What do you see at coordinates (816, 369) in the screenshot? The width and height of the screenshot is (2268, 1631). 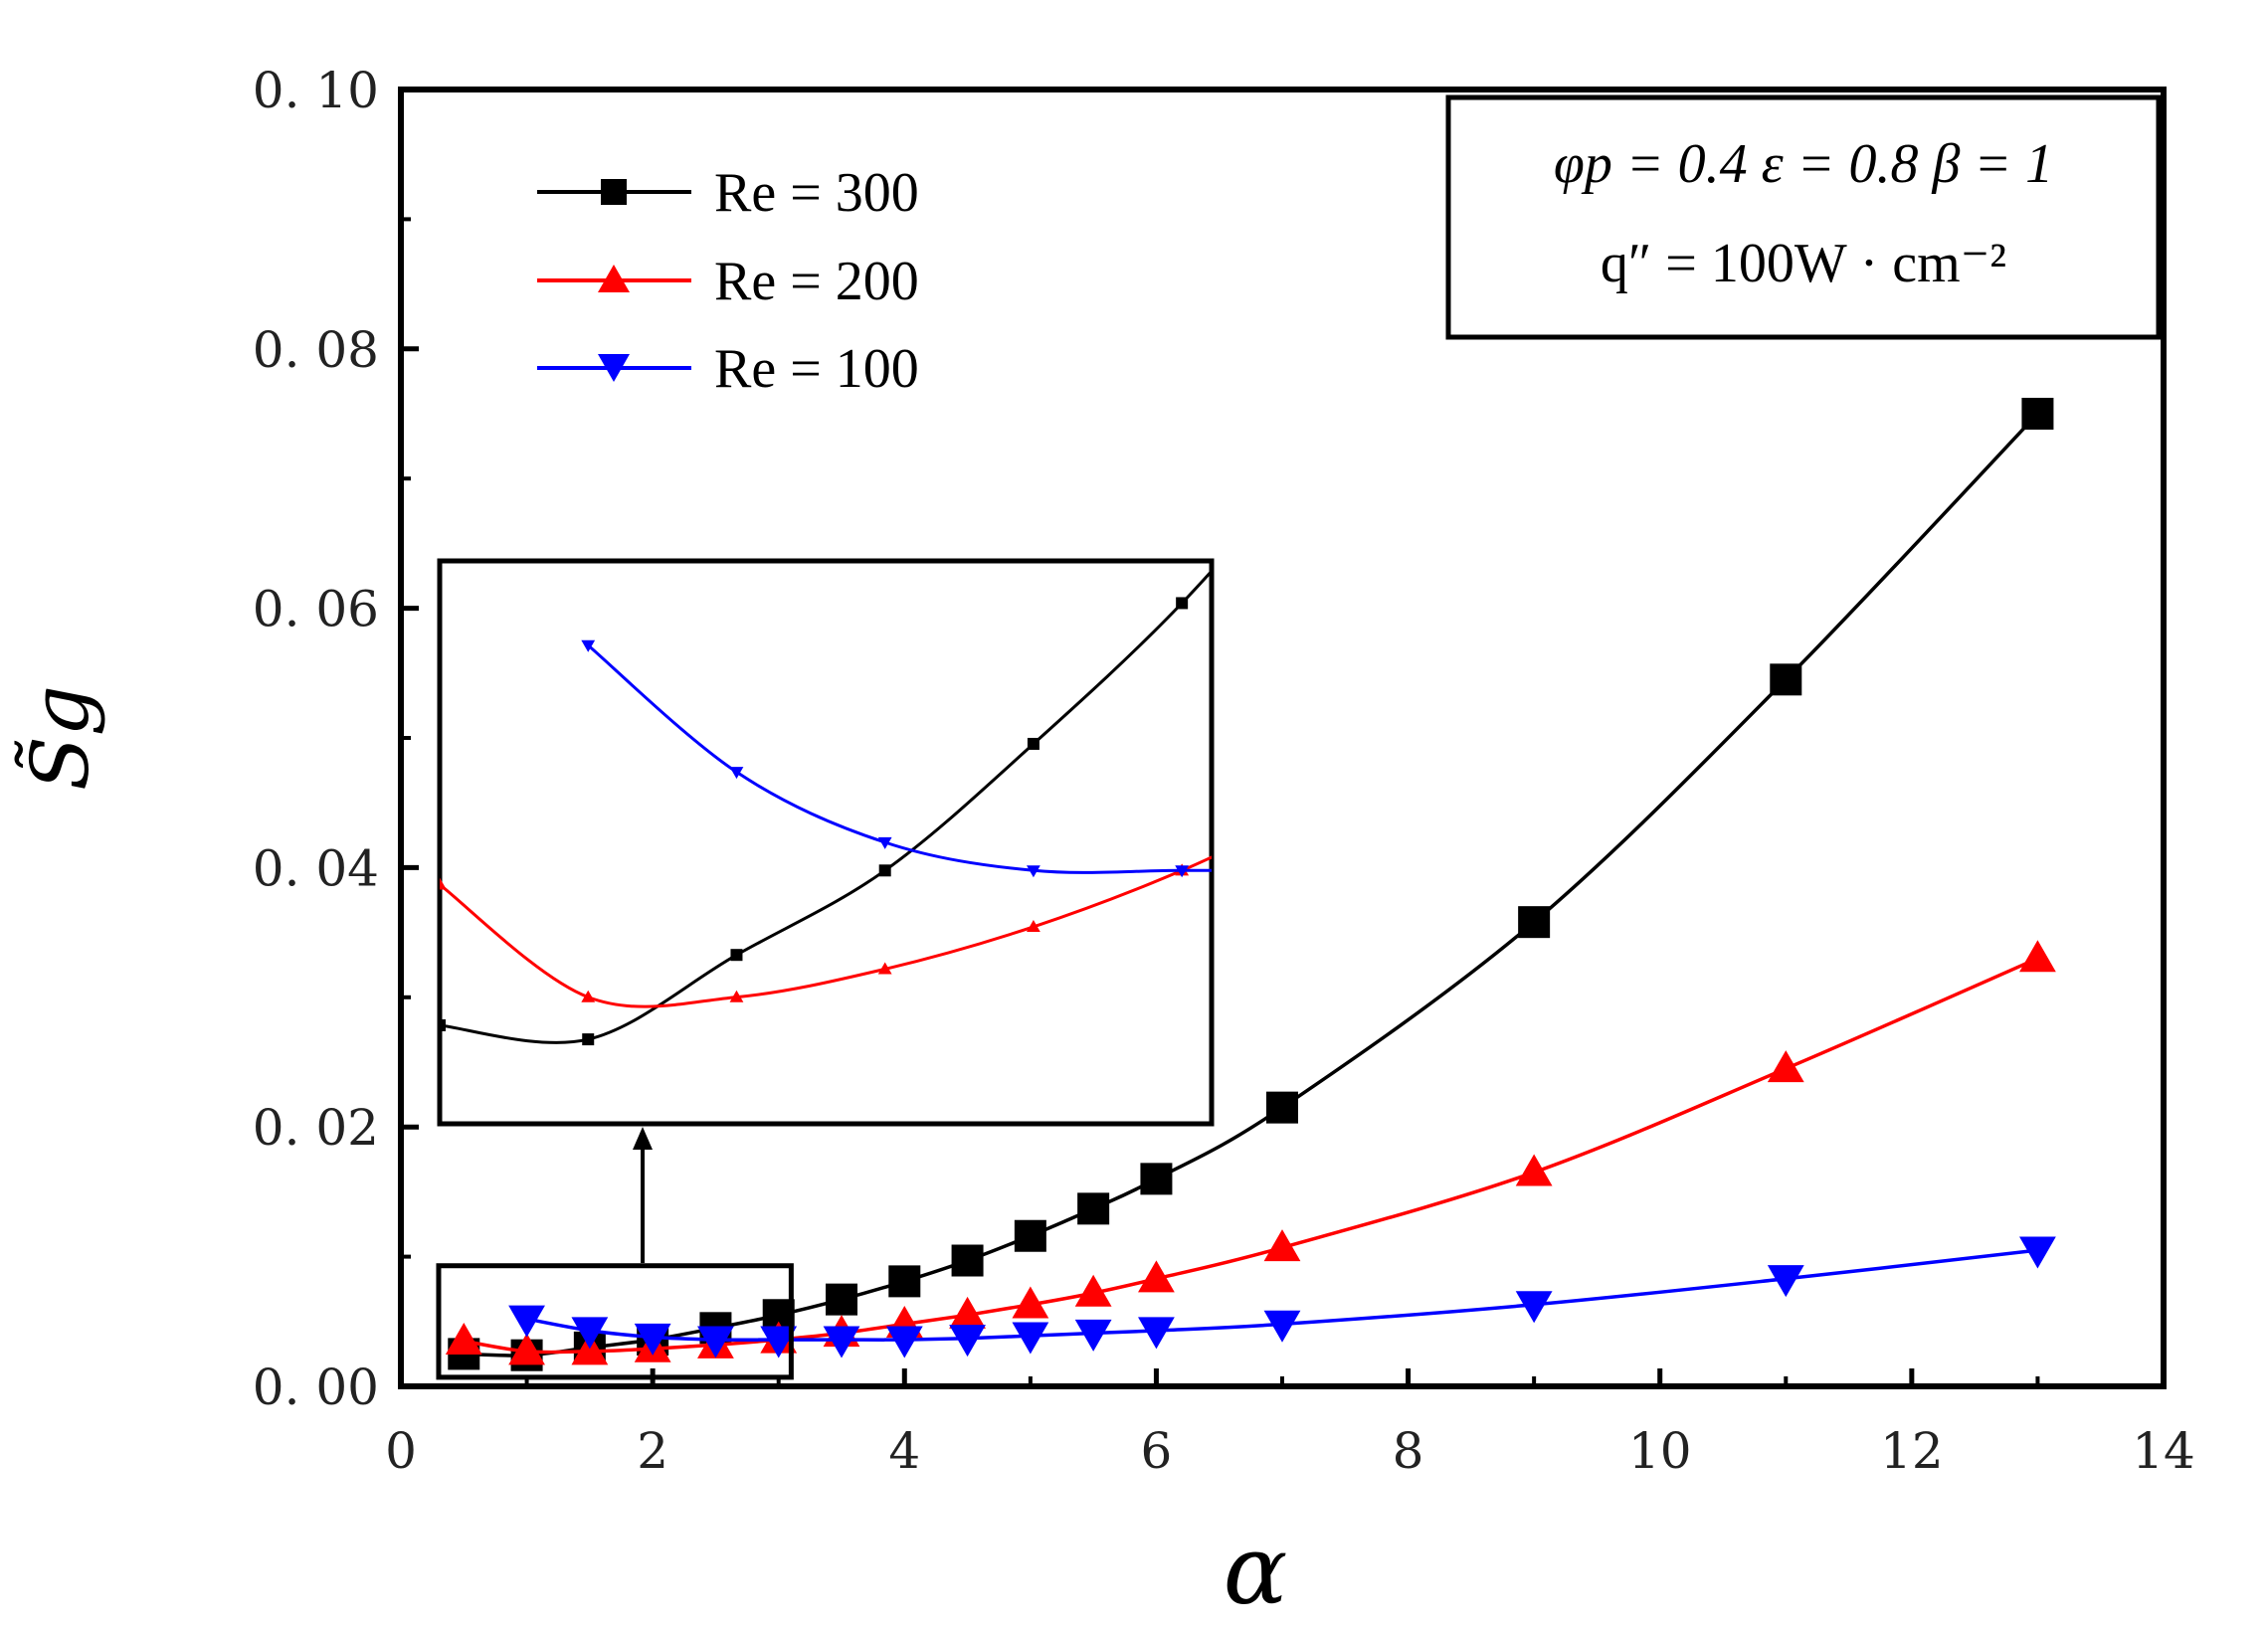 I see `legend-label-re100: Re = 100` at bounding box center [816, 369].